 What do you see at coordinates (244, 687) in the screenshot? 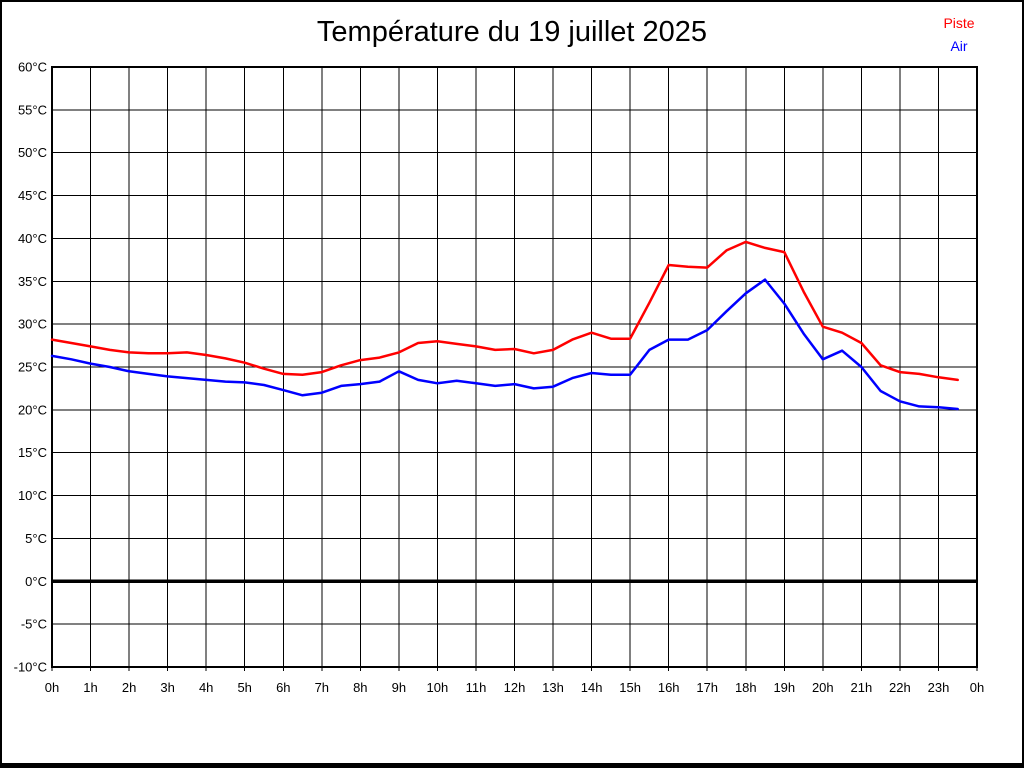
I see `x-tick-label: 5h` at bounding box center [244, 687].